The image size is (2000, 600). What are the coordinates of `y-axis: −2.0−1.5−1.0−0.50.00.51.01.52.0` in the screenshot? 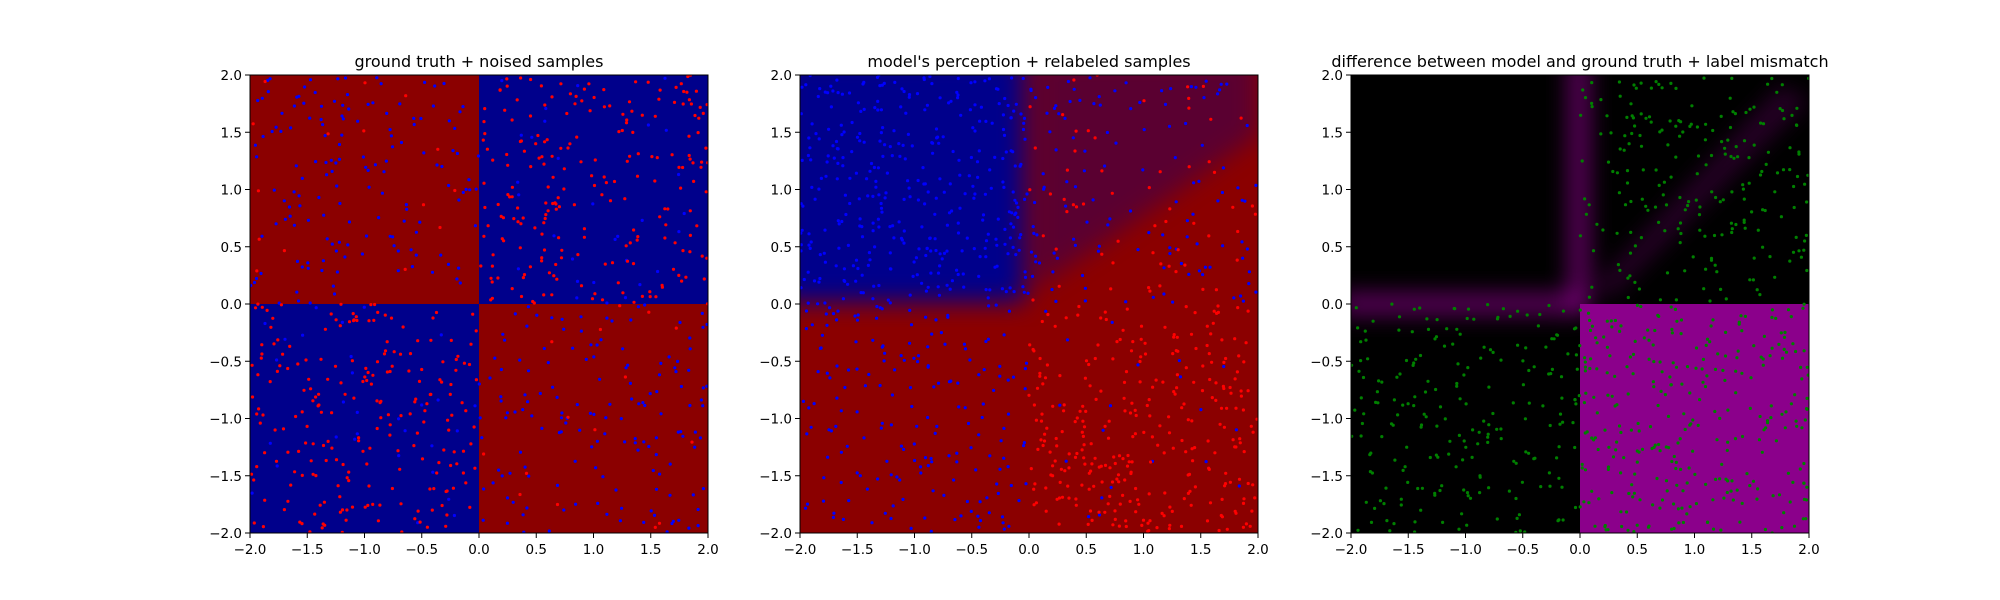 It's located at (779, 305).